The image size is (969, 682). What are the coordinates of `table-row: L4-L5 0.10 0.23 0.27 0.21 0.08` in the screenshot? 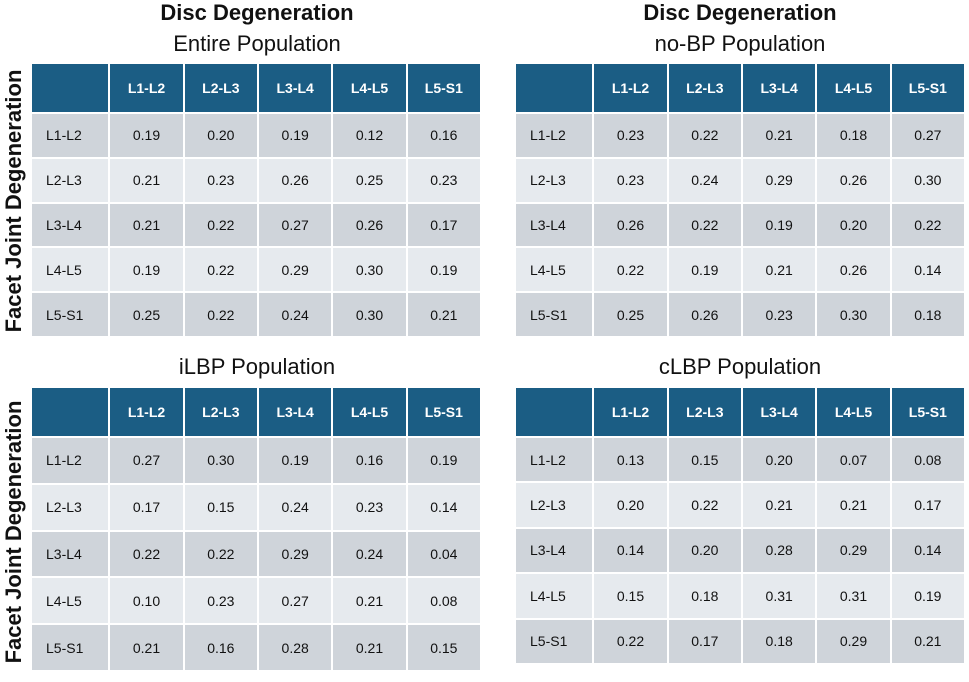 It's located at (256, 601).